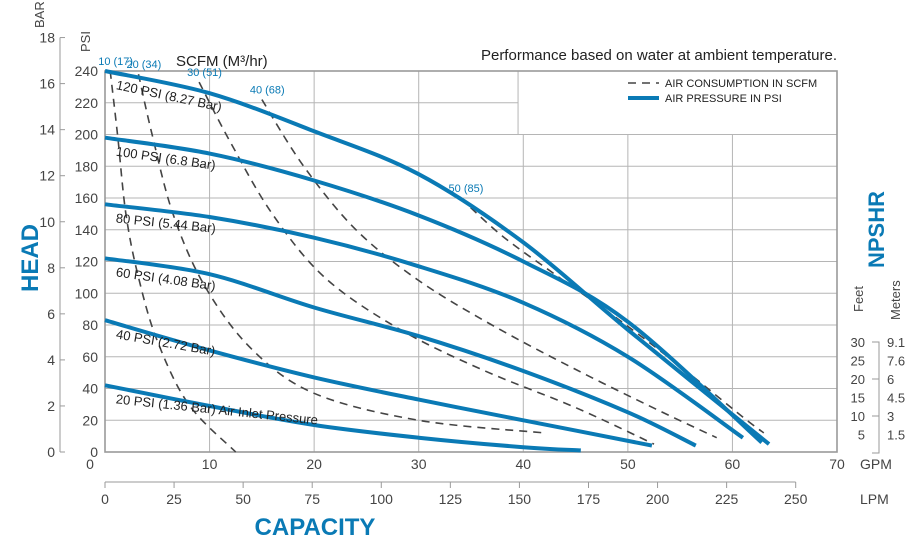 The height and width of the screenshot is (550, 920). What do you see at coordinates (861, 435) in the screenshot?
I see `npshr-feet-tick: 5` at bounding box center [861, 435].